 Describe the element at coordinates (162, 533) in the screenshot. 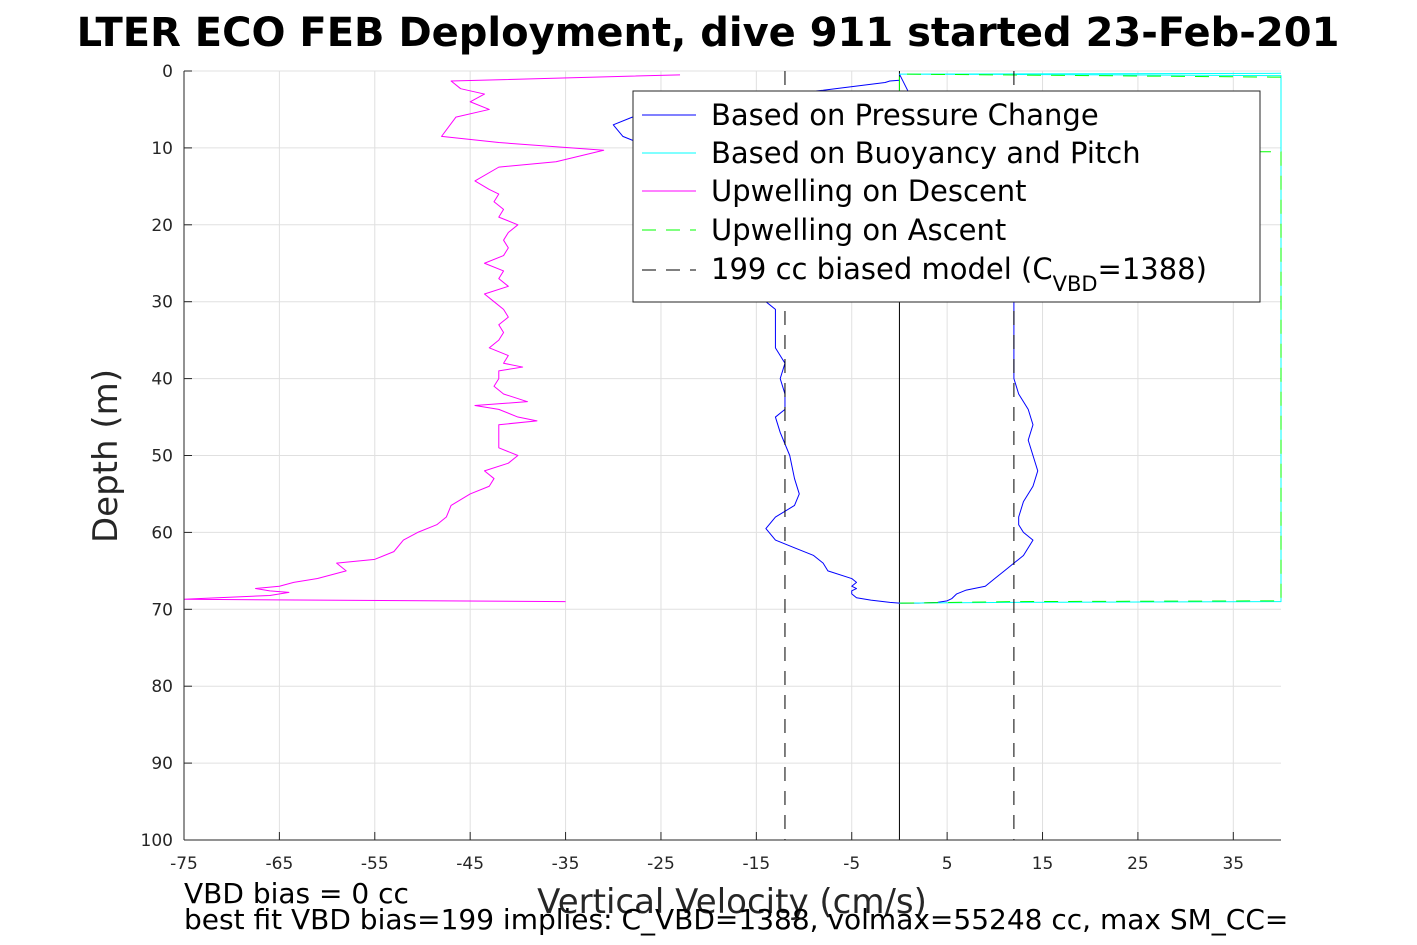

I see `y-tick-label: 60` at that location.